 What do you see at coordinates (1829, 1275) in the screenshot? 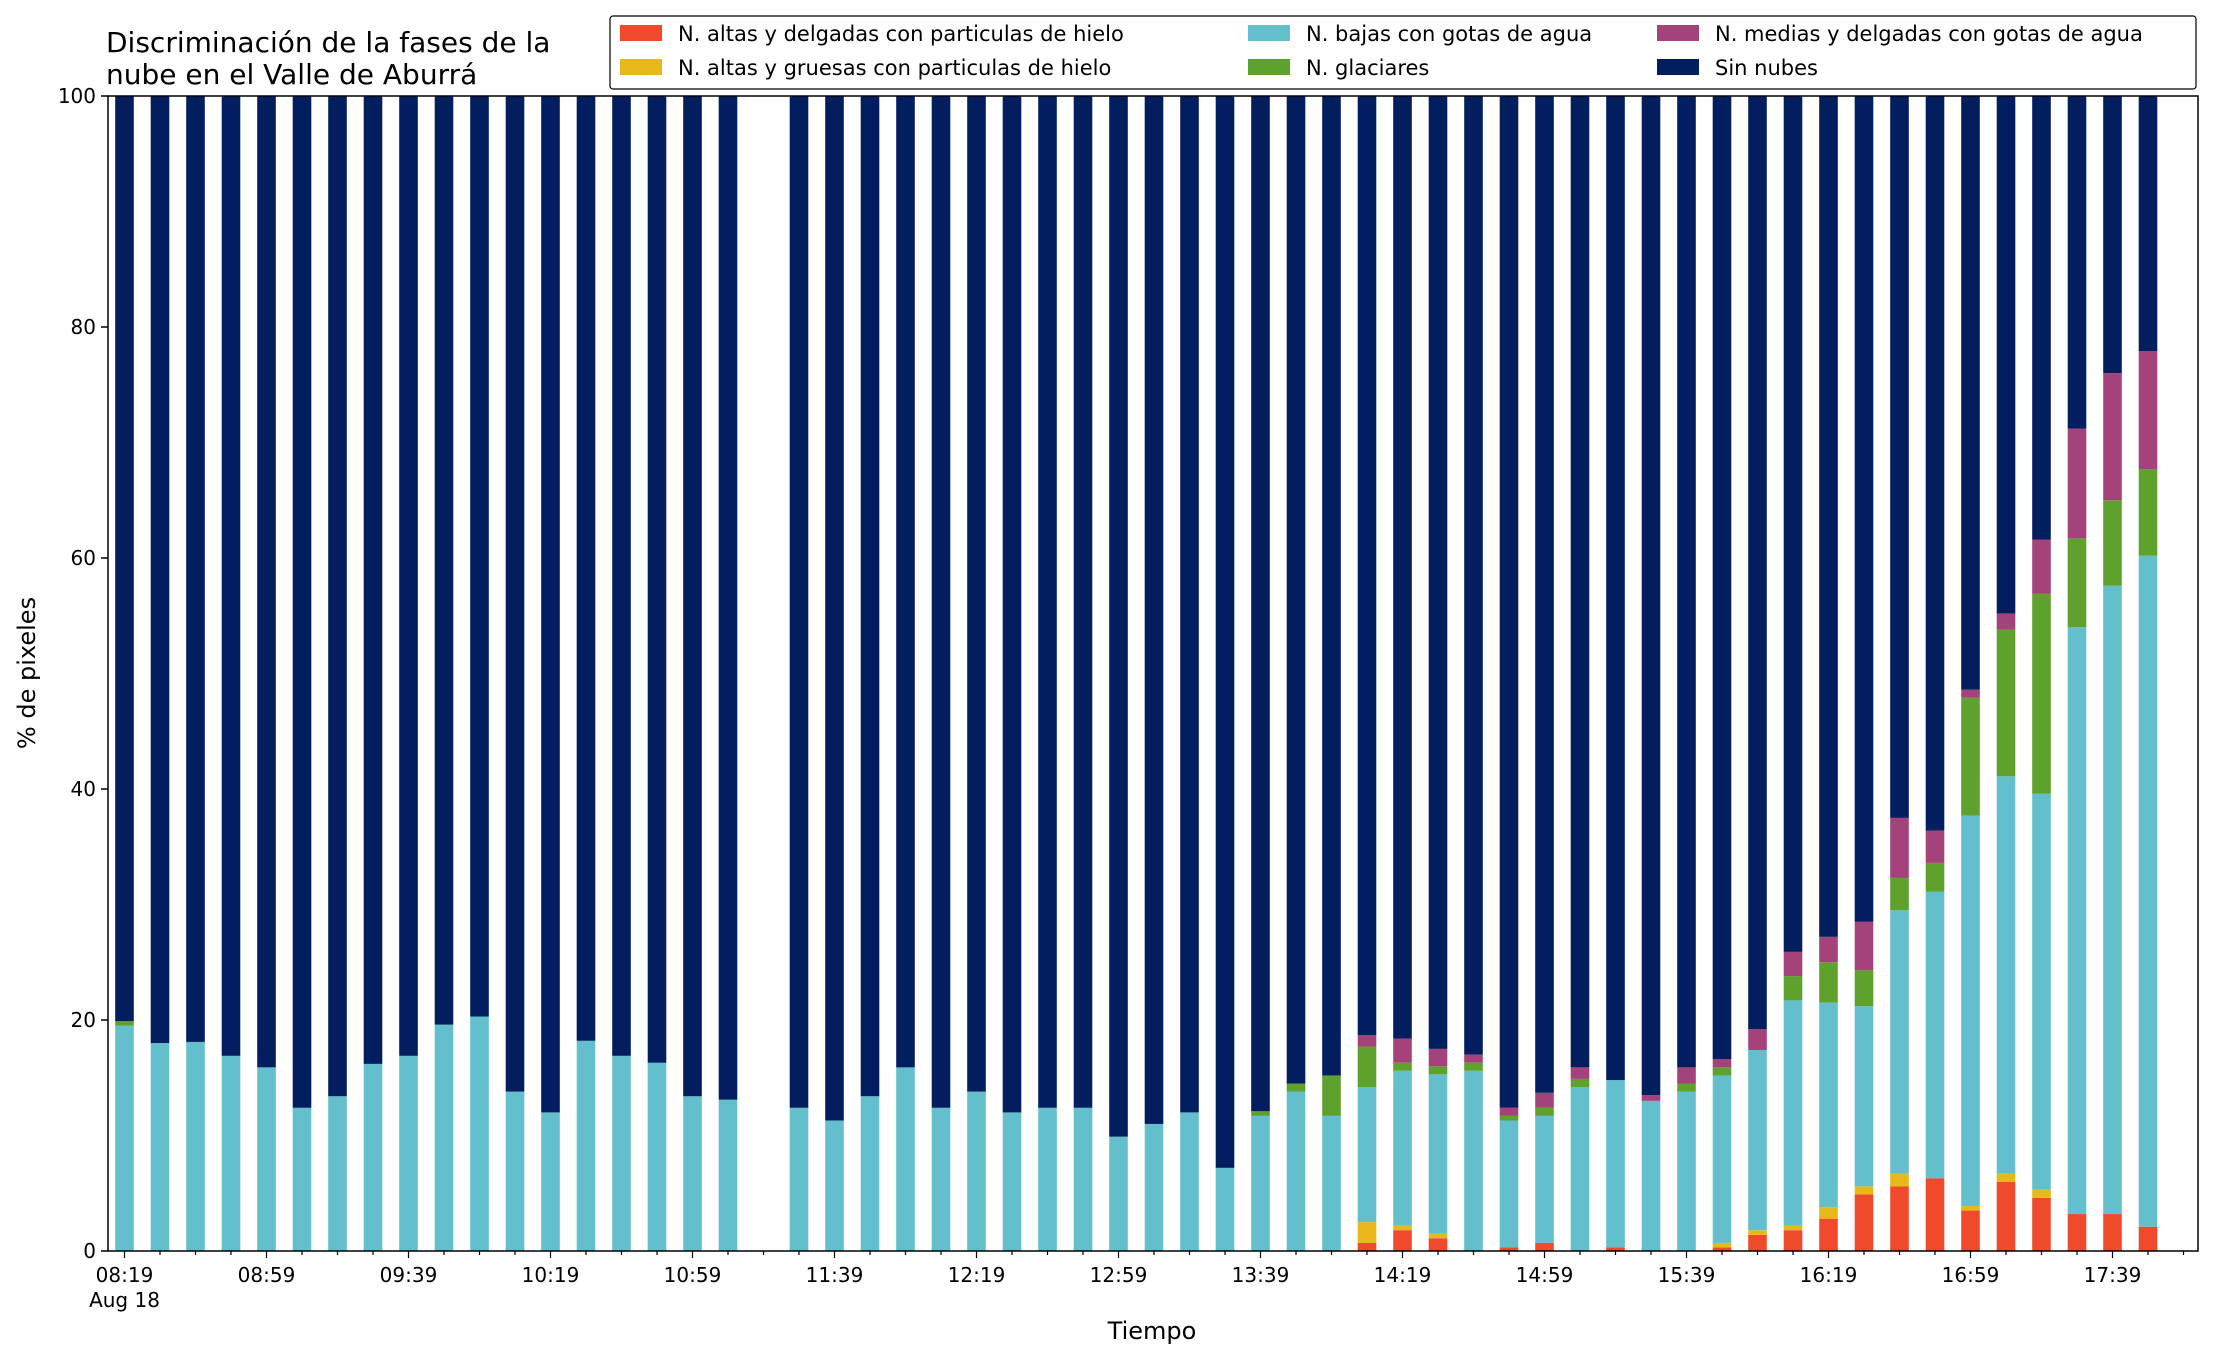
I see `x-tick-label-12: 16:19` at bounding box center [1829, 1275].